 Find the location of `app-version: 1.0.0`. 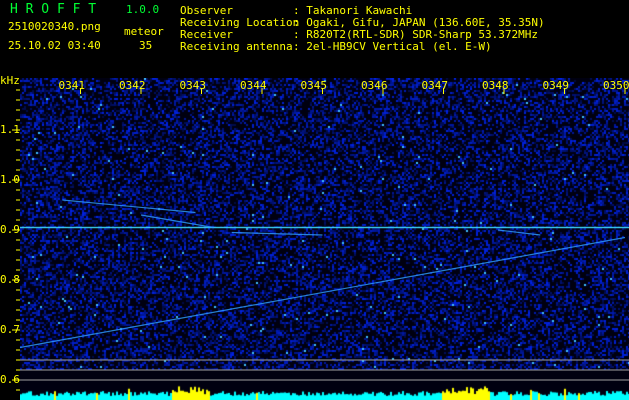

app-version: 1.0.0 is located at coordinates (143, 9).